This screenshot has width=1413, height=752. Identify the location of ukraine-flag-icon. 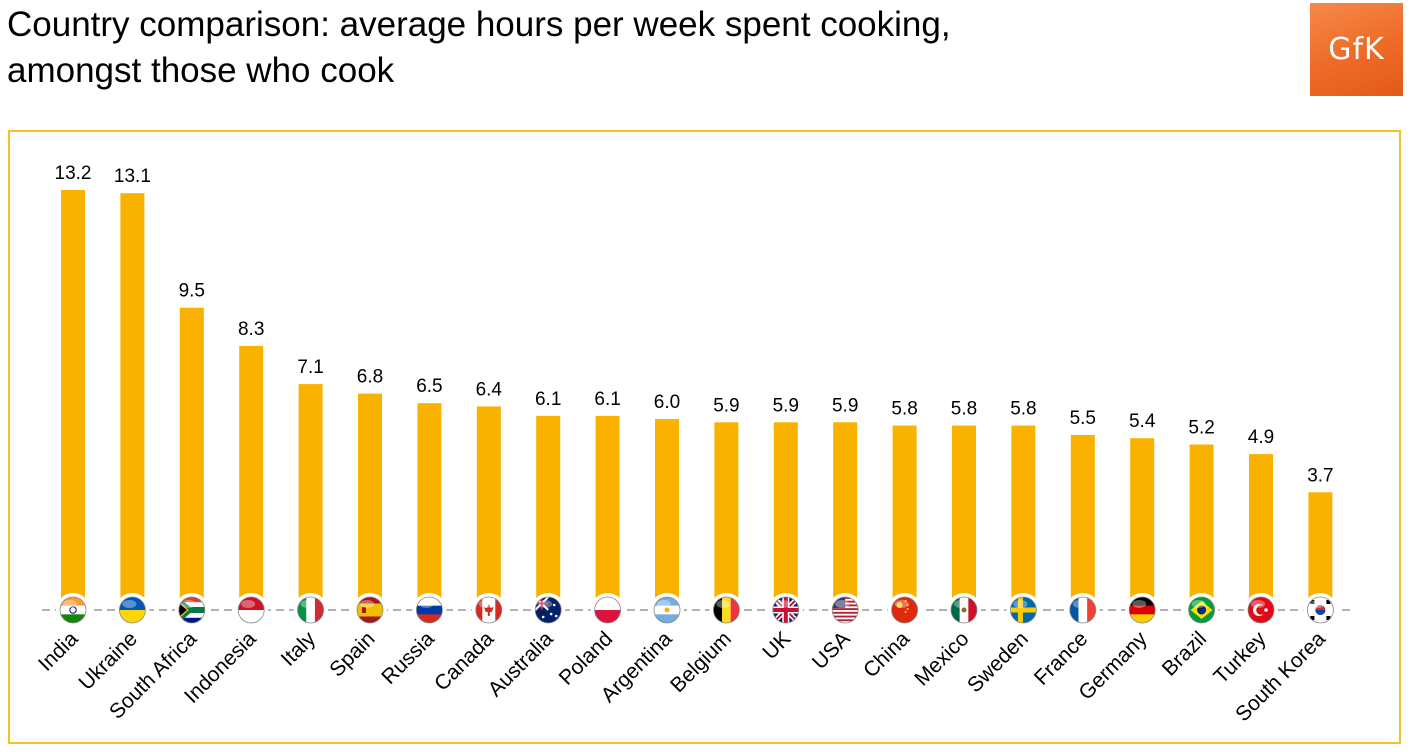
(132, 610).